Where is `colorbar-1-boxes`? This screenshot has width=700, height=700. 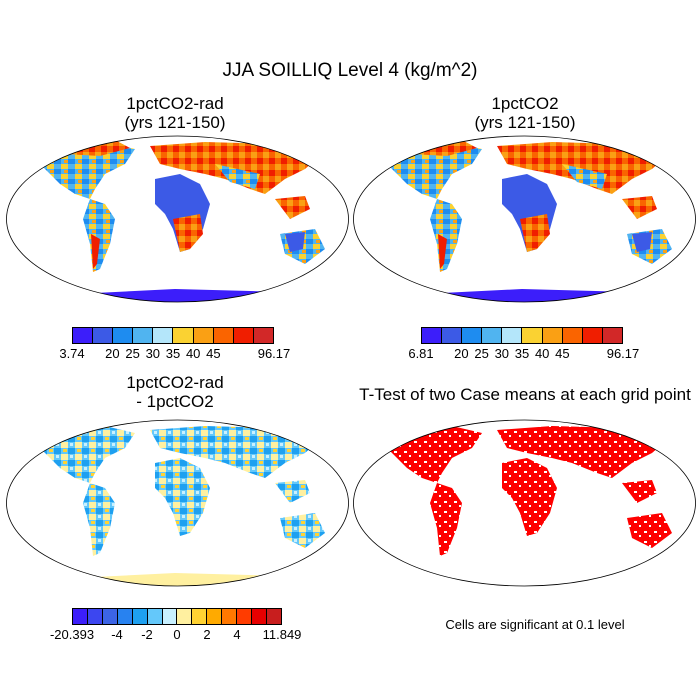 colorbar-1-boxes is located at coordinates (173, 335).